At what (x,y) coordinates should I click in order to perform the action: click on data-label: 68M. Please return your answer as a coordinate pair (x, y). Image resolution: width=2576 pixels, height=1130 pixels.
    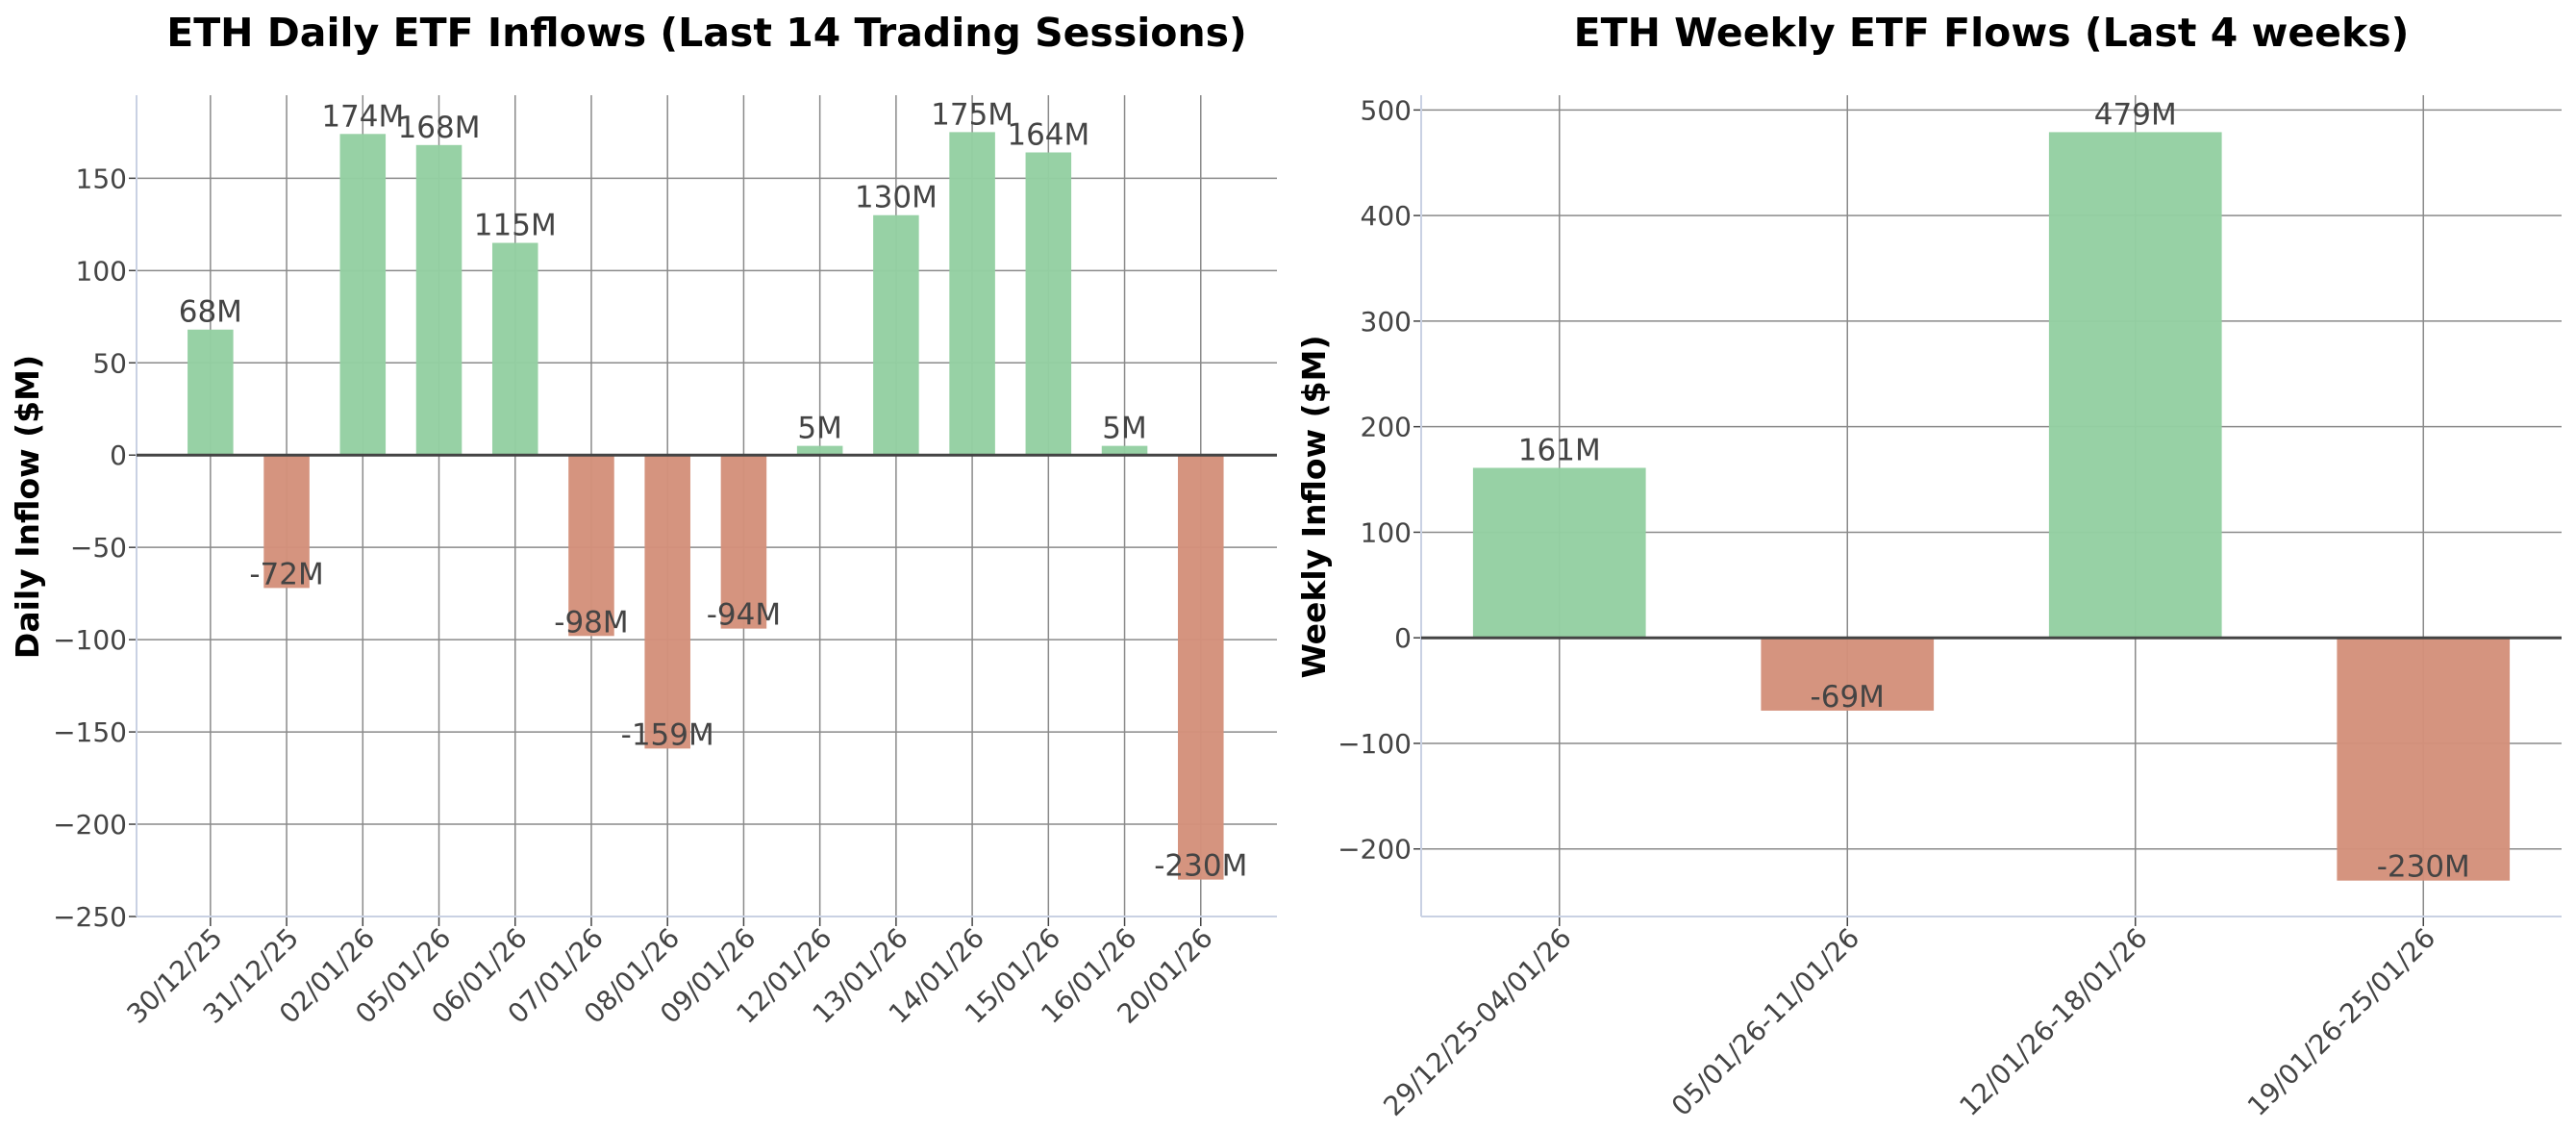
    Looking at the image, I should click on (210, 312).